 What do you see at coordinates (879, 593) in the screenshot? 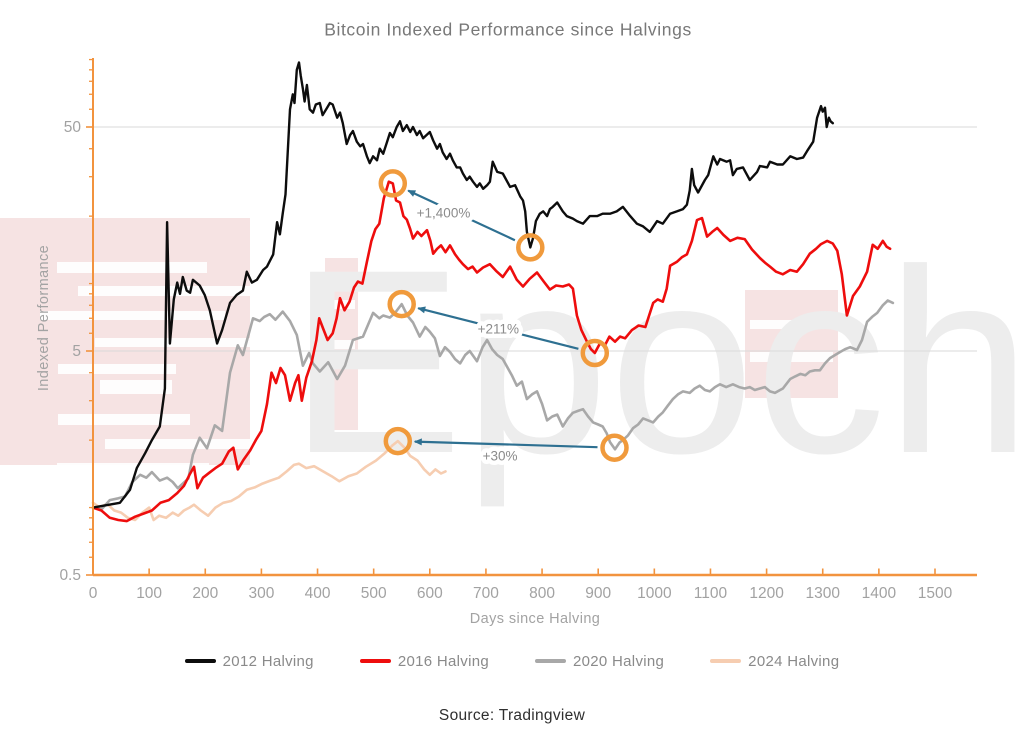
I see `x-tick-label: 1400` at bounding box center [879, 593].